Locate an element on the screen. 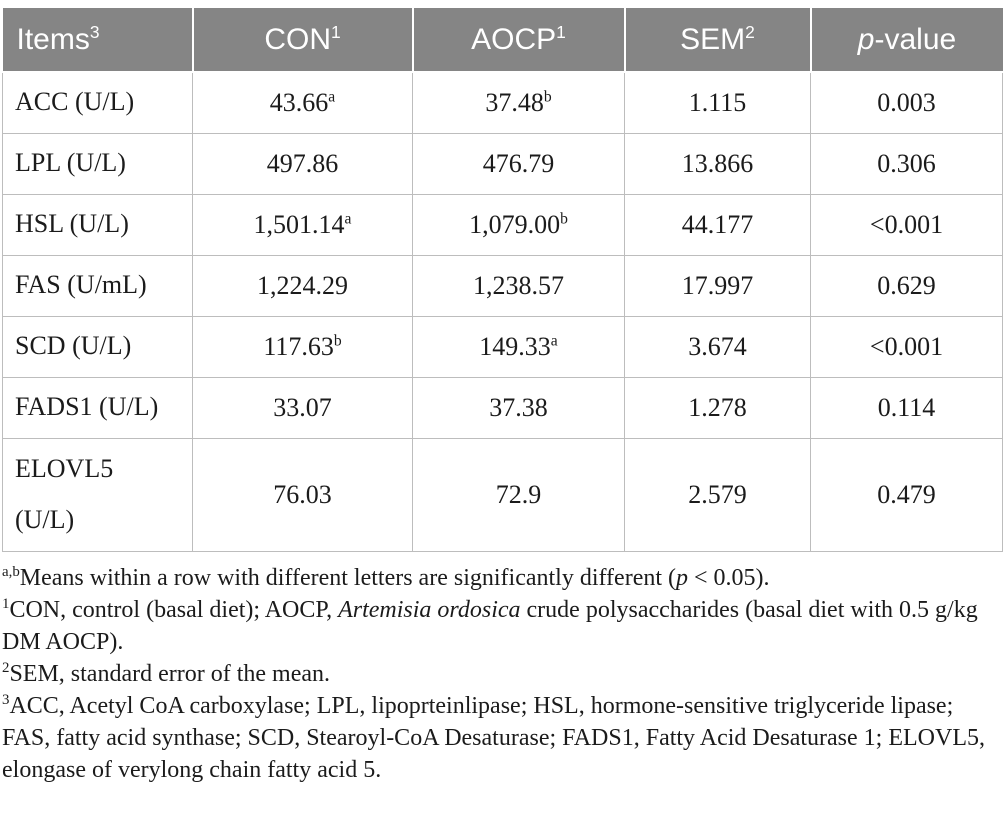 The image size is (1004, 830). col-header-con: CON1 is located at coordinates (303, 40).